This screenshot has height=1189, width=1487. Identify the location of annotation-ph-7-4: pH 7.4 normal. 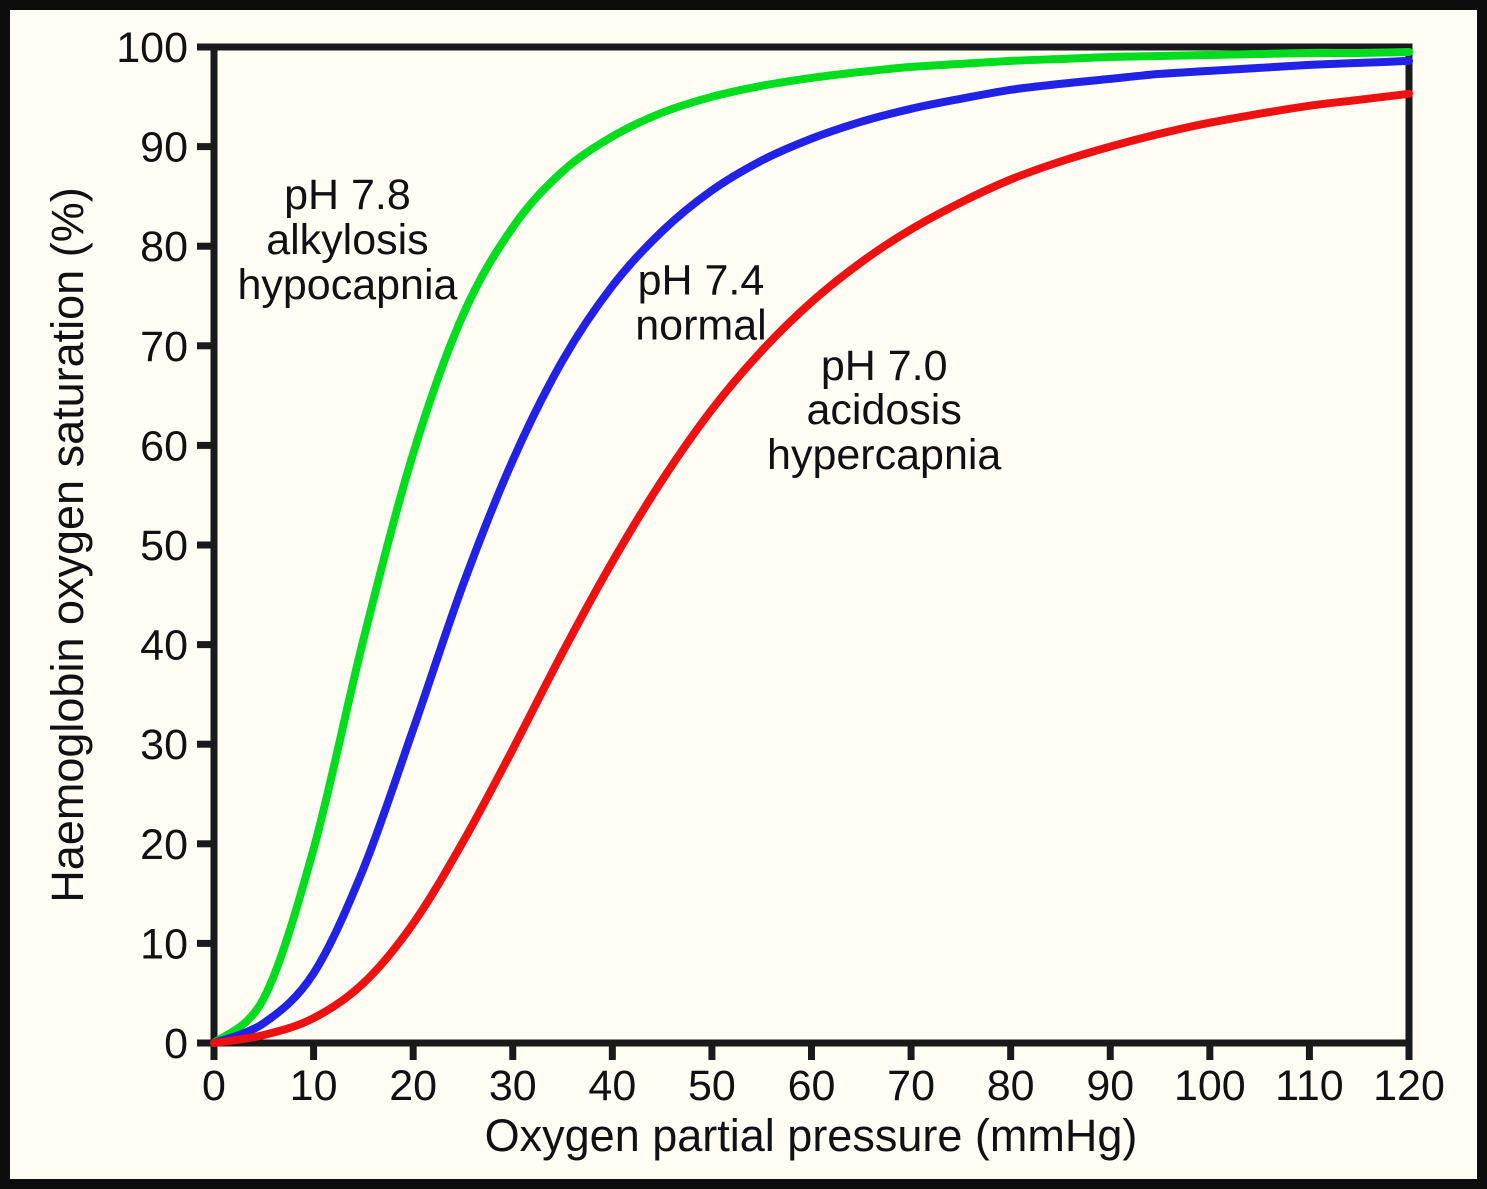
(700, 302).